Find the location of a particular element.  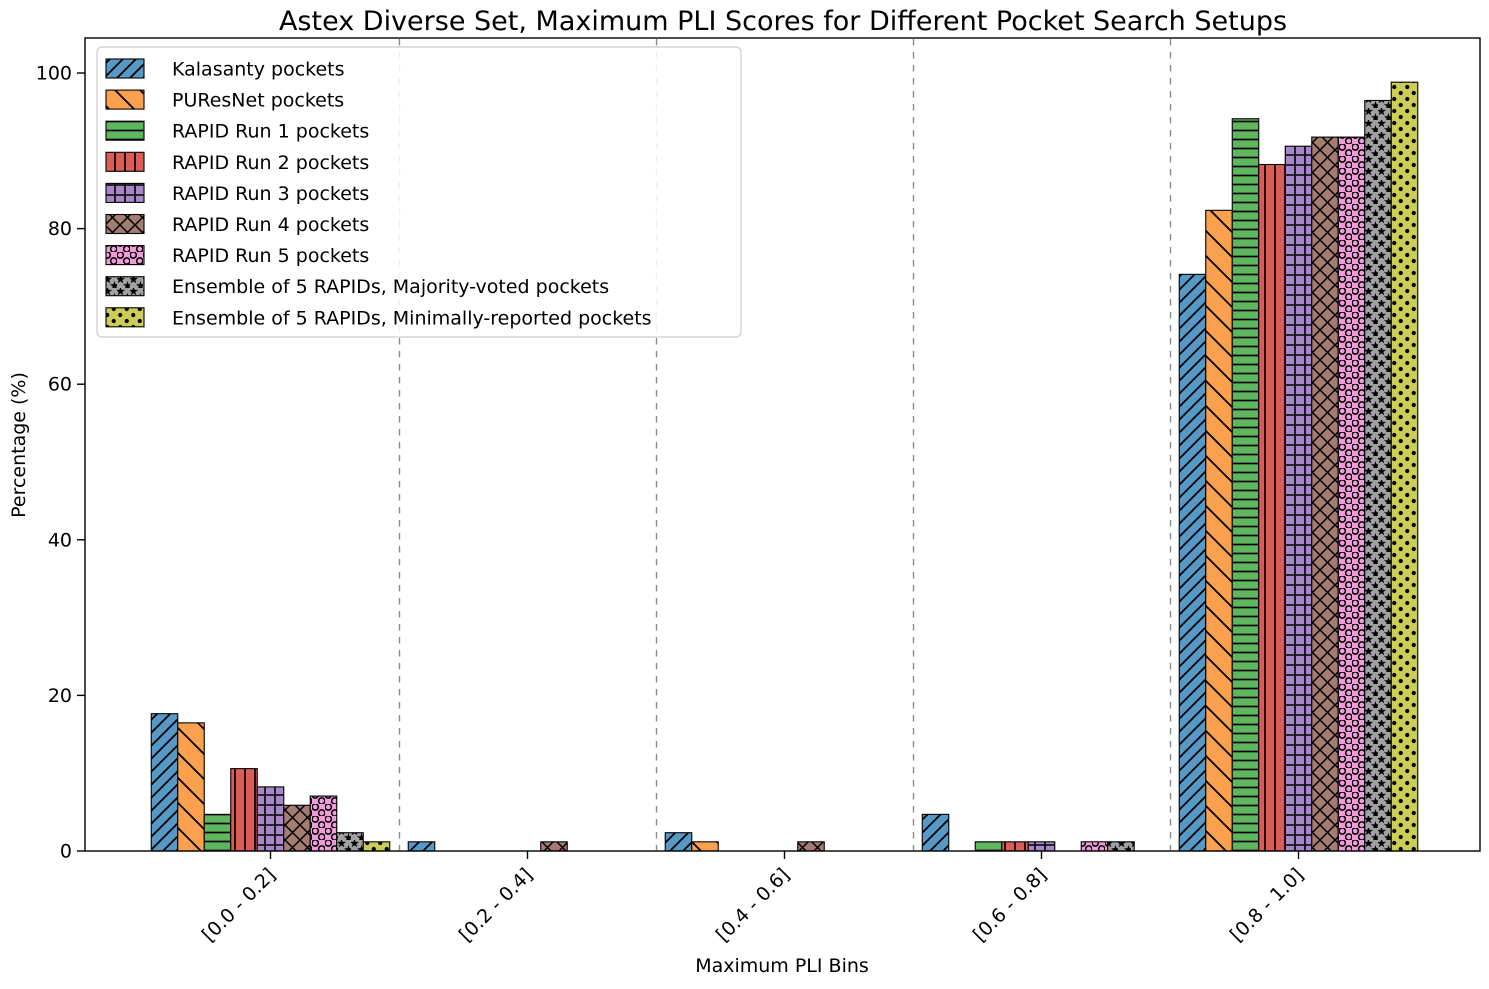

y-axis-ticks: 0 20 40 60 80 100 is located at coordinates (60, 463).